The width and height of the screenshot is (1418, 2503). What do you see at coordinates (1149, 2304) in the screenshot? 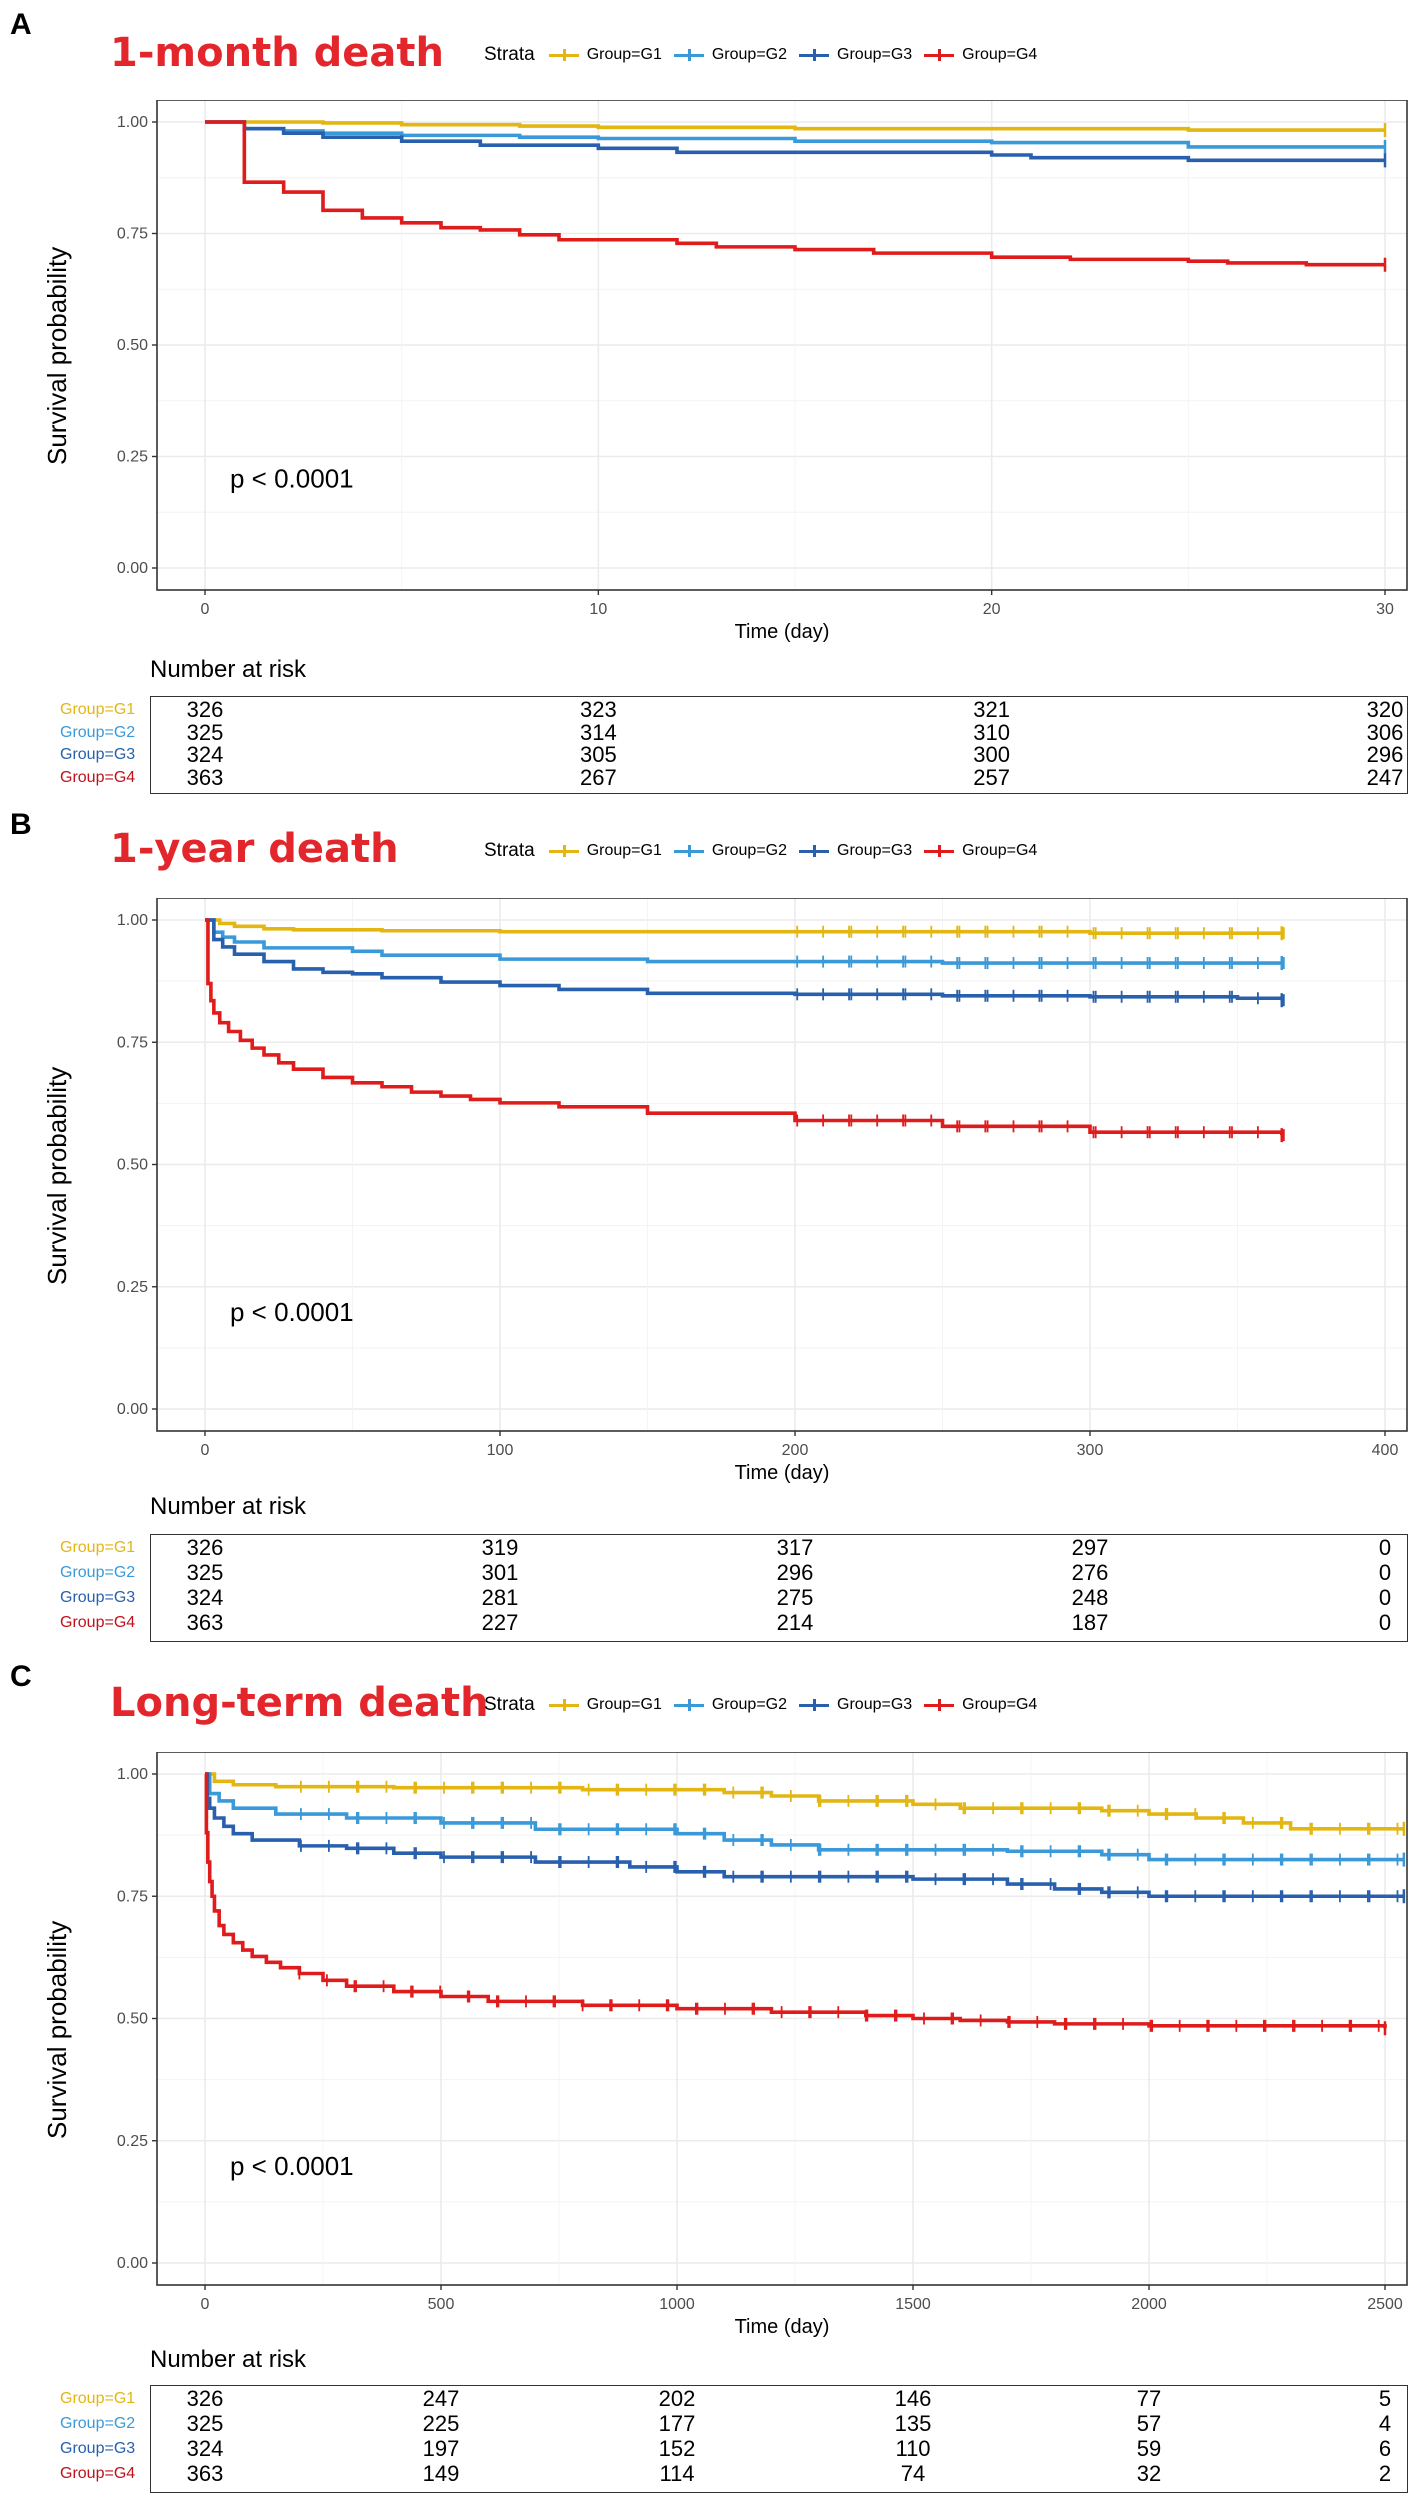
I see `x-tick-label: 2000` at bounding box center [1149, 2304].